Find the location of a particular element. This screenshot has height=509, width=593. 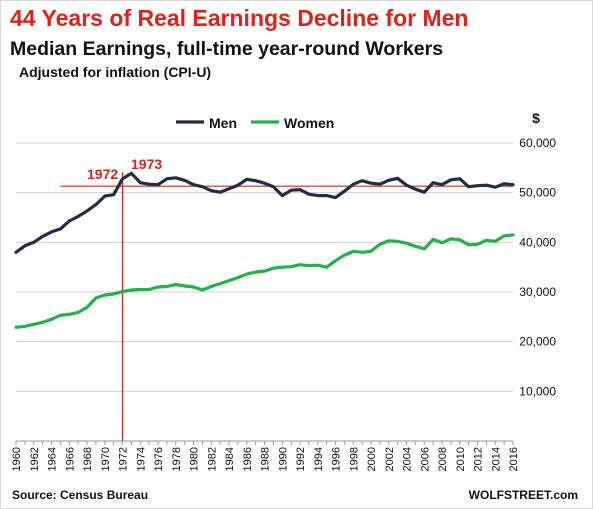

x-tick-label: 1972 is located at coordinates (124, 459).